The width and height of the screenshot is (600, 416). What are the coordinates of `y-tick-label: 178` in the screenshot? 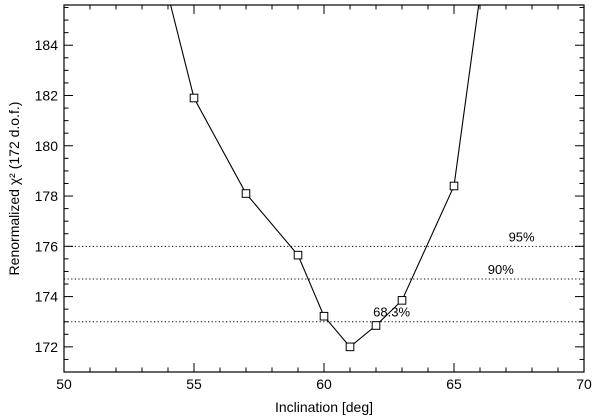 It's located at (47, 196).